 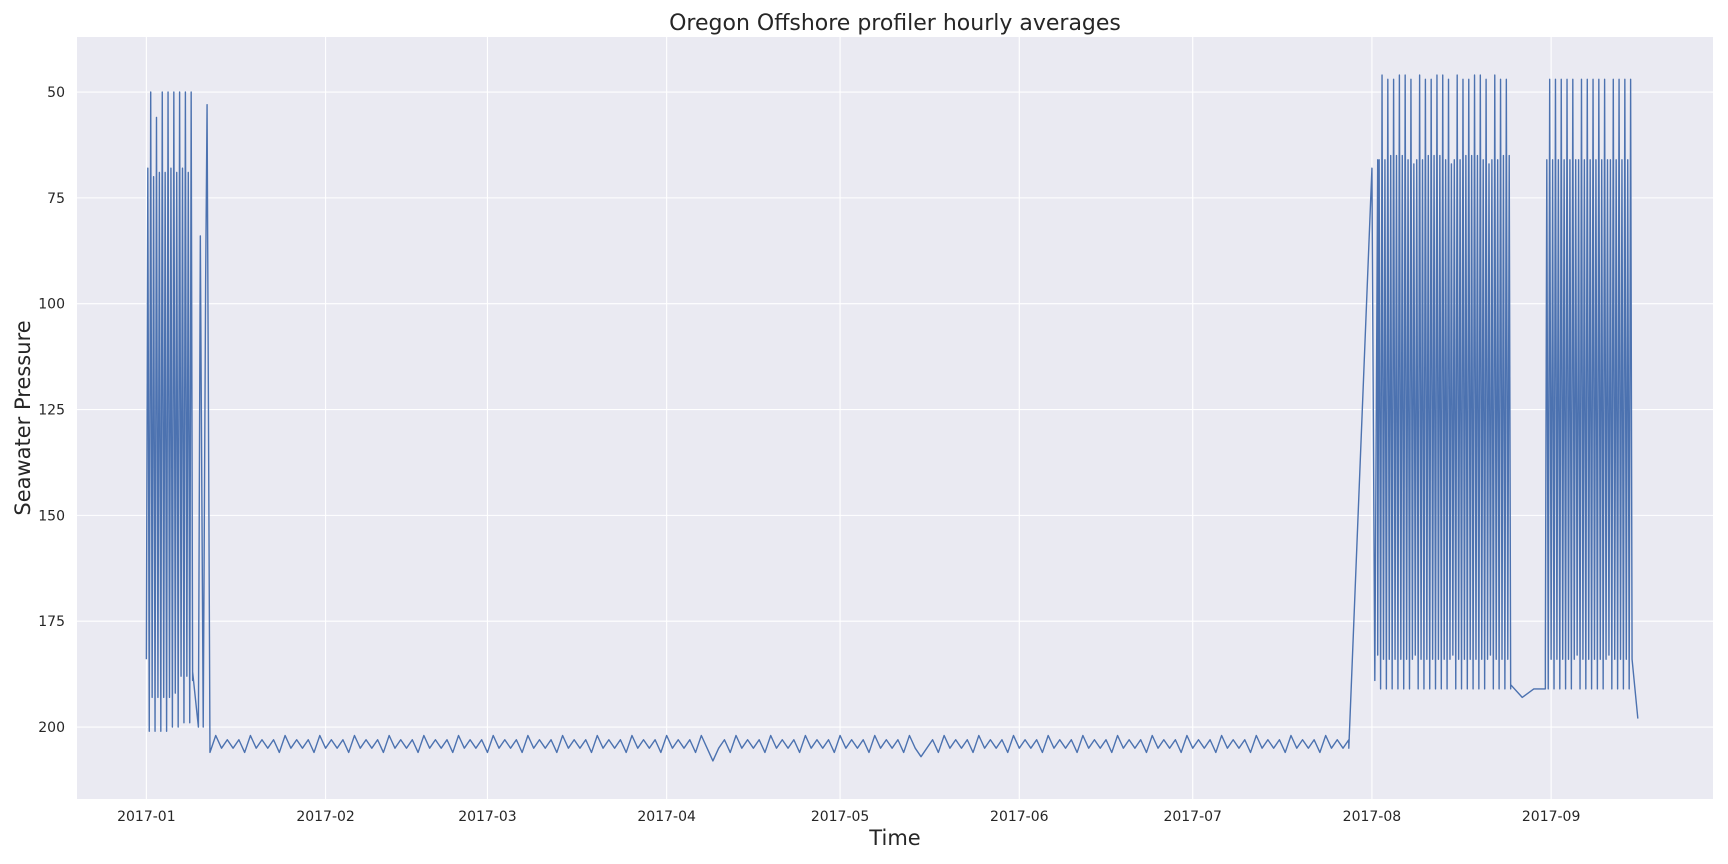 I want to click on y-tick-label: 125, so click(x=51, y=411).